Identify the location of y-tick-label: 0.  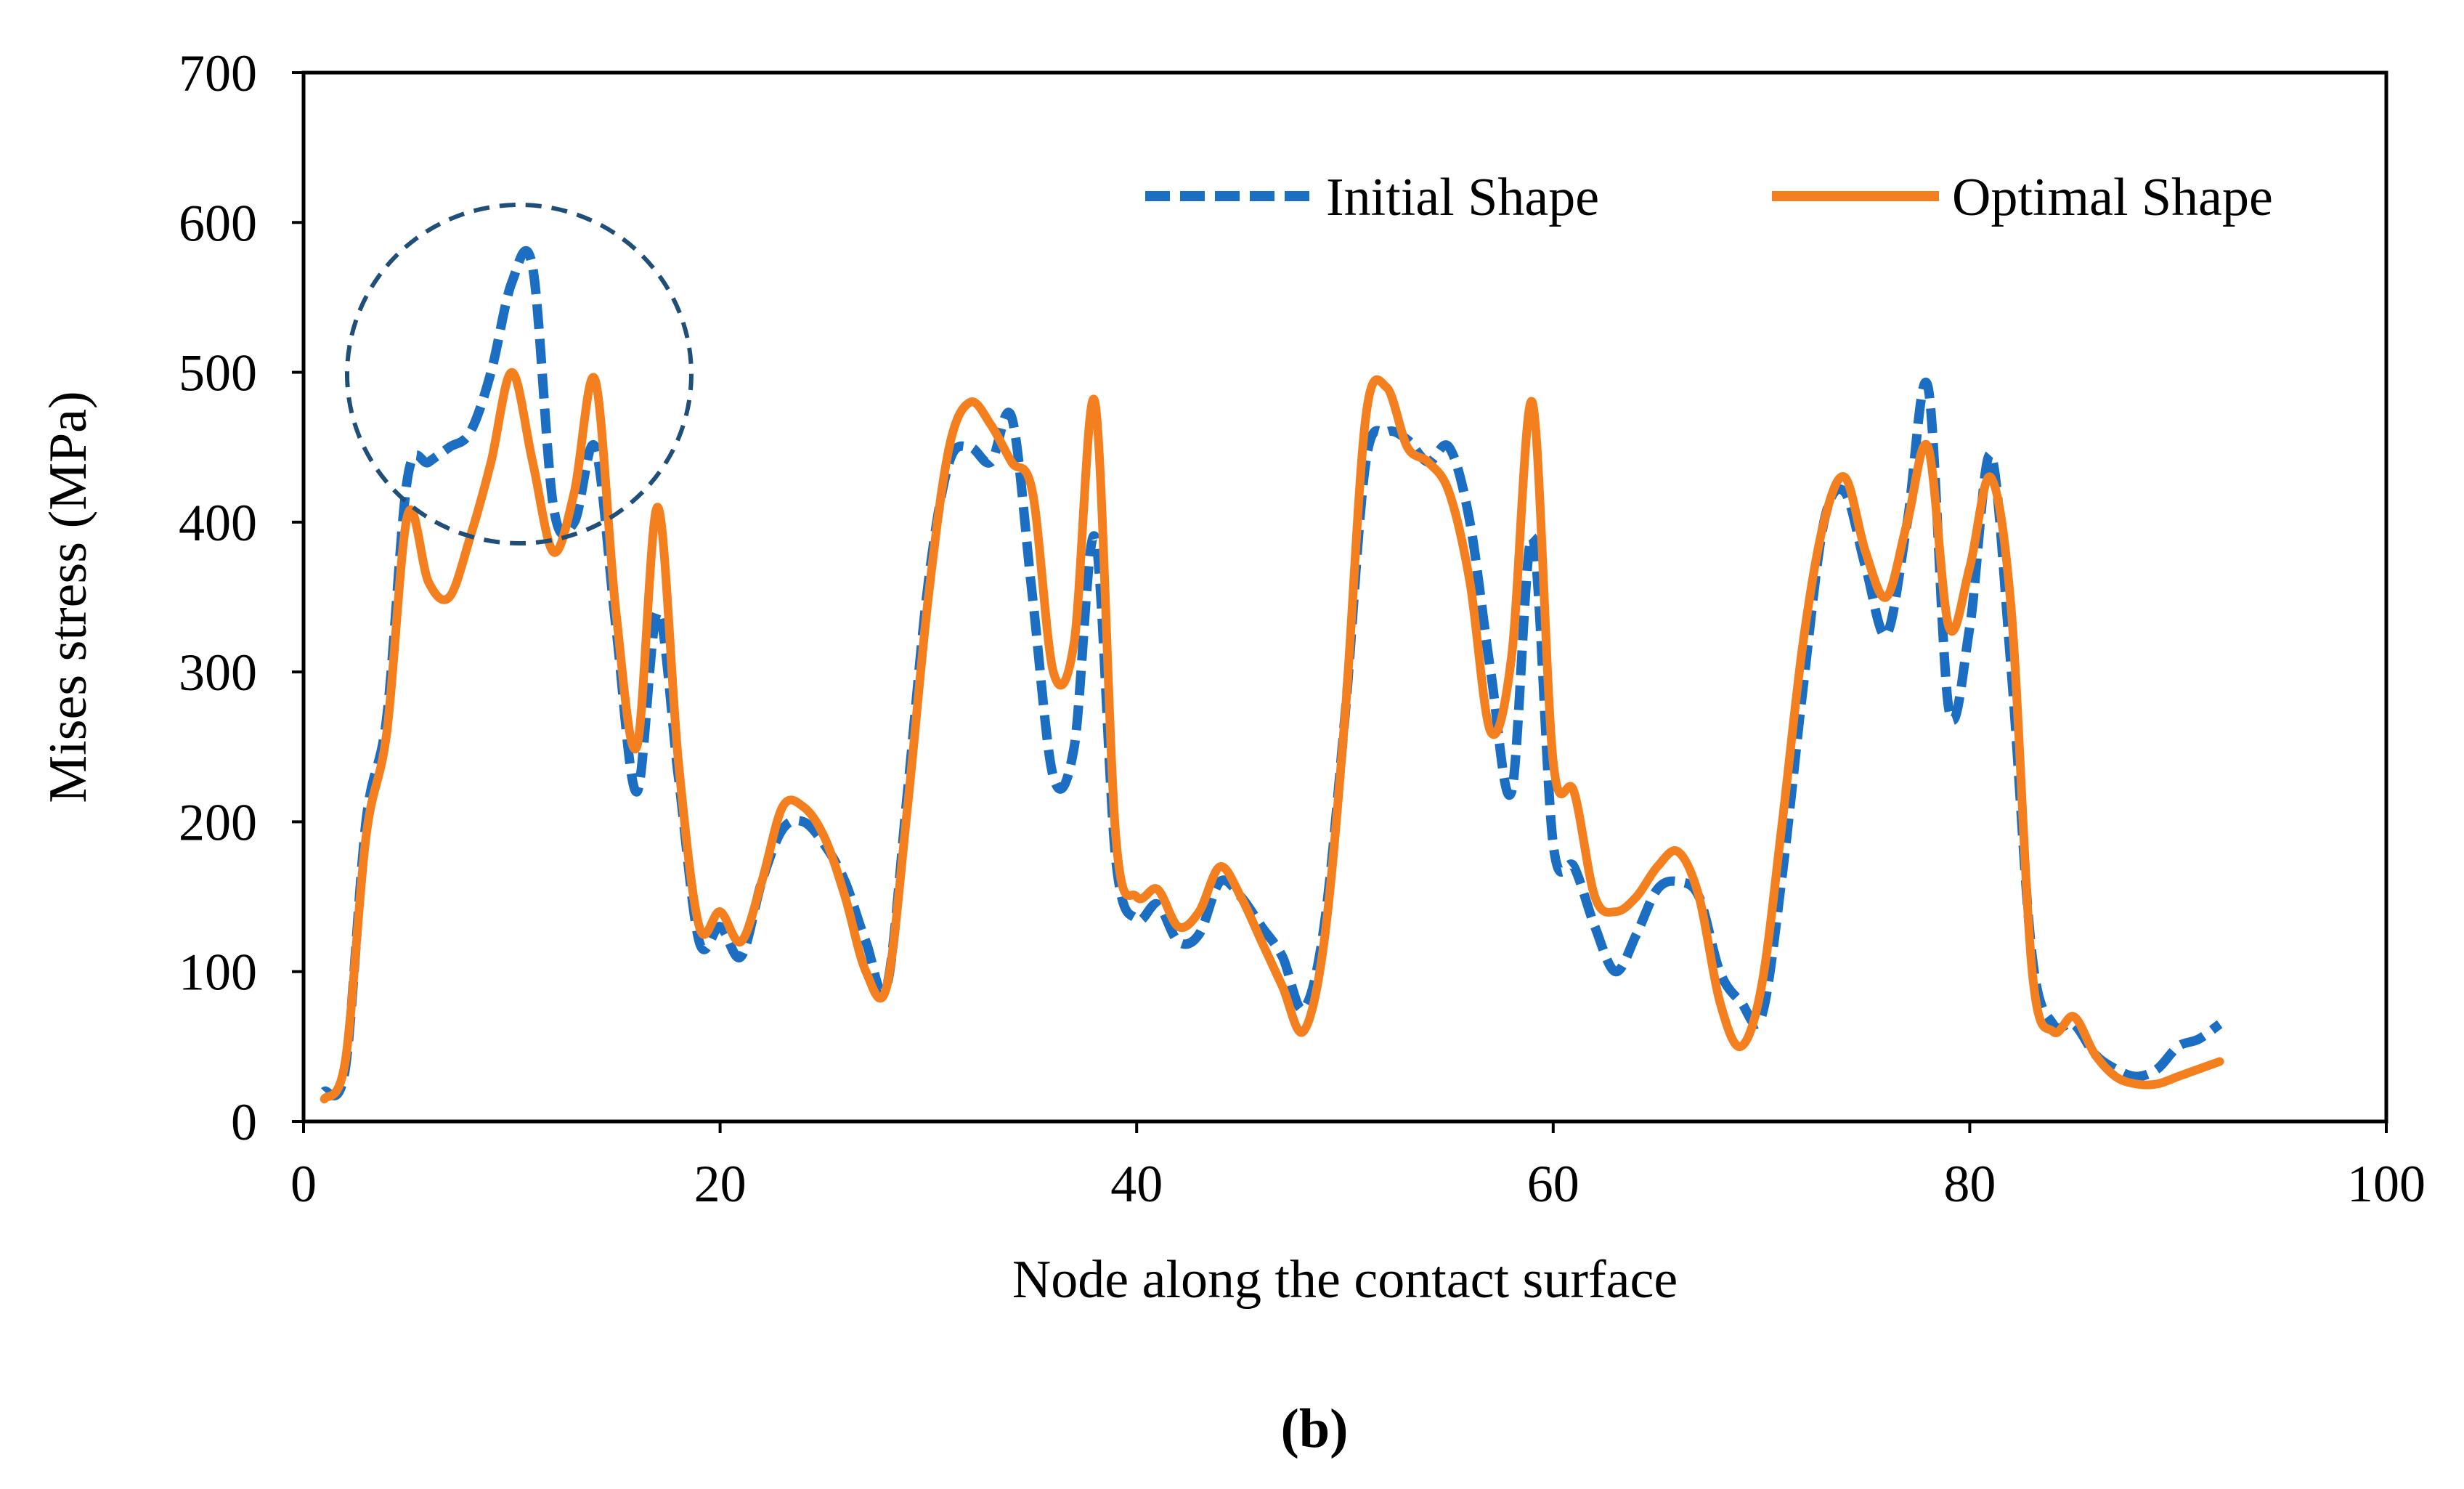
(244, 1122).